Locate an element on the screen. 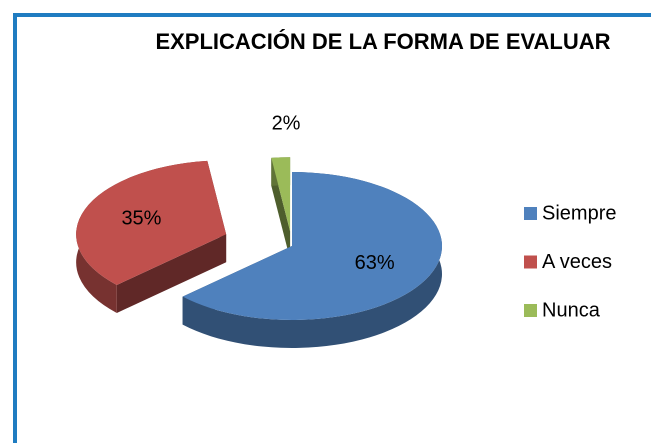 This screenshot has height=448, width=651. slice-side is located at coordinates (171, 273).